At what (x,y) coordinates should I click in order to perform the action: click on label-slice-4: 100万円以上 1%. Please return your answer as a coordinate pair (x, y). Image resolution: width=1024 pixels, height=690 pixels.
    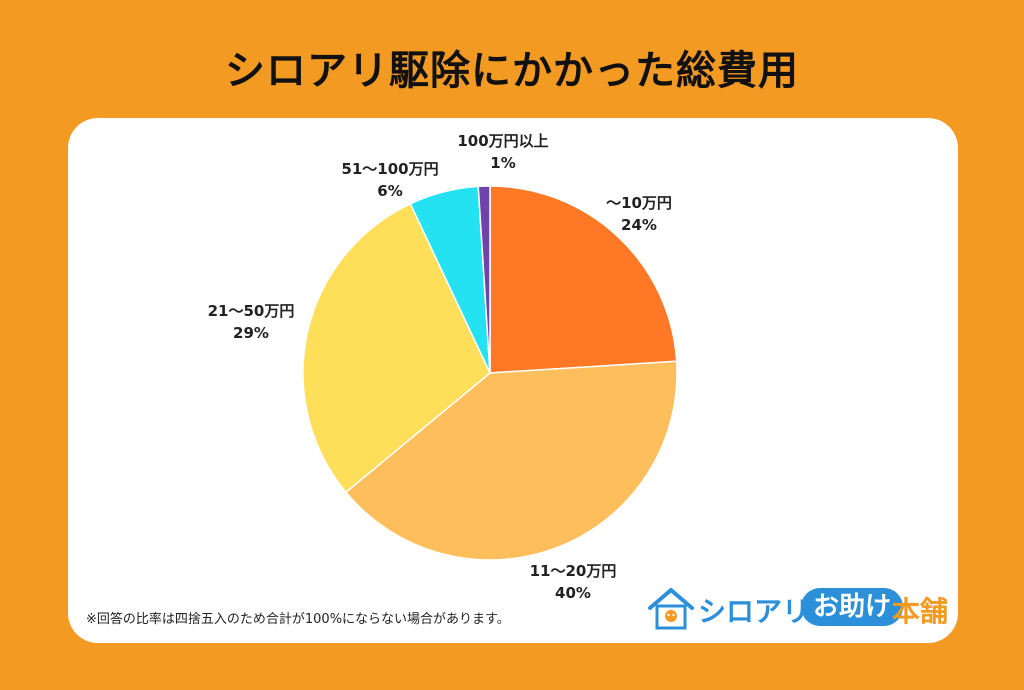
    Looking at the image, I should click on (502, 152).